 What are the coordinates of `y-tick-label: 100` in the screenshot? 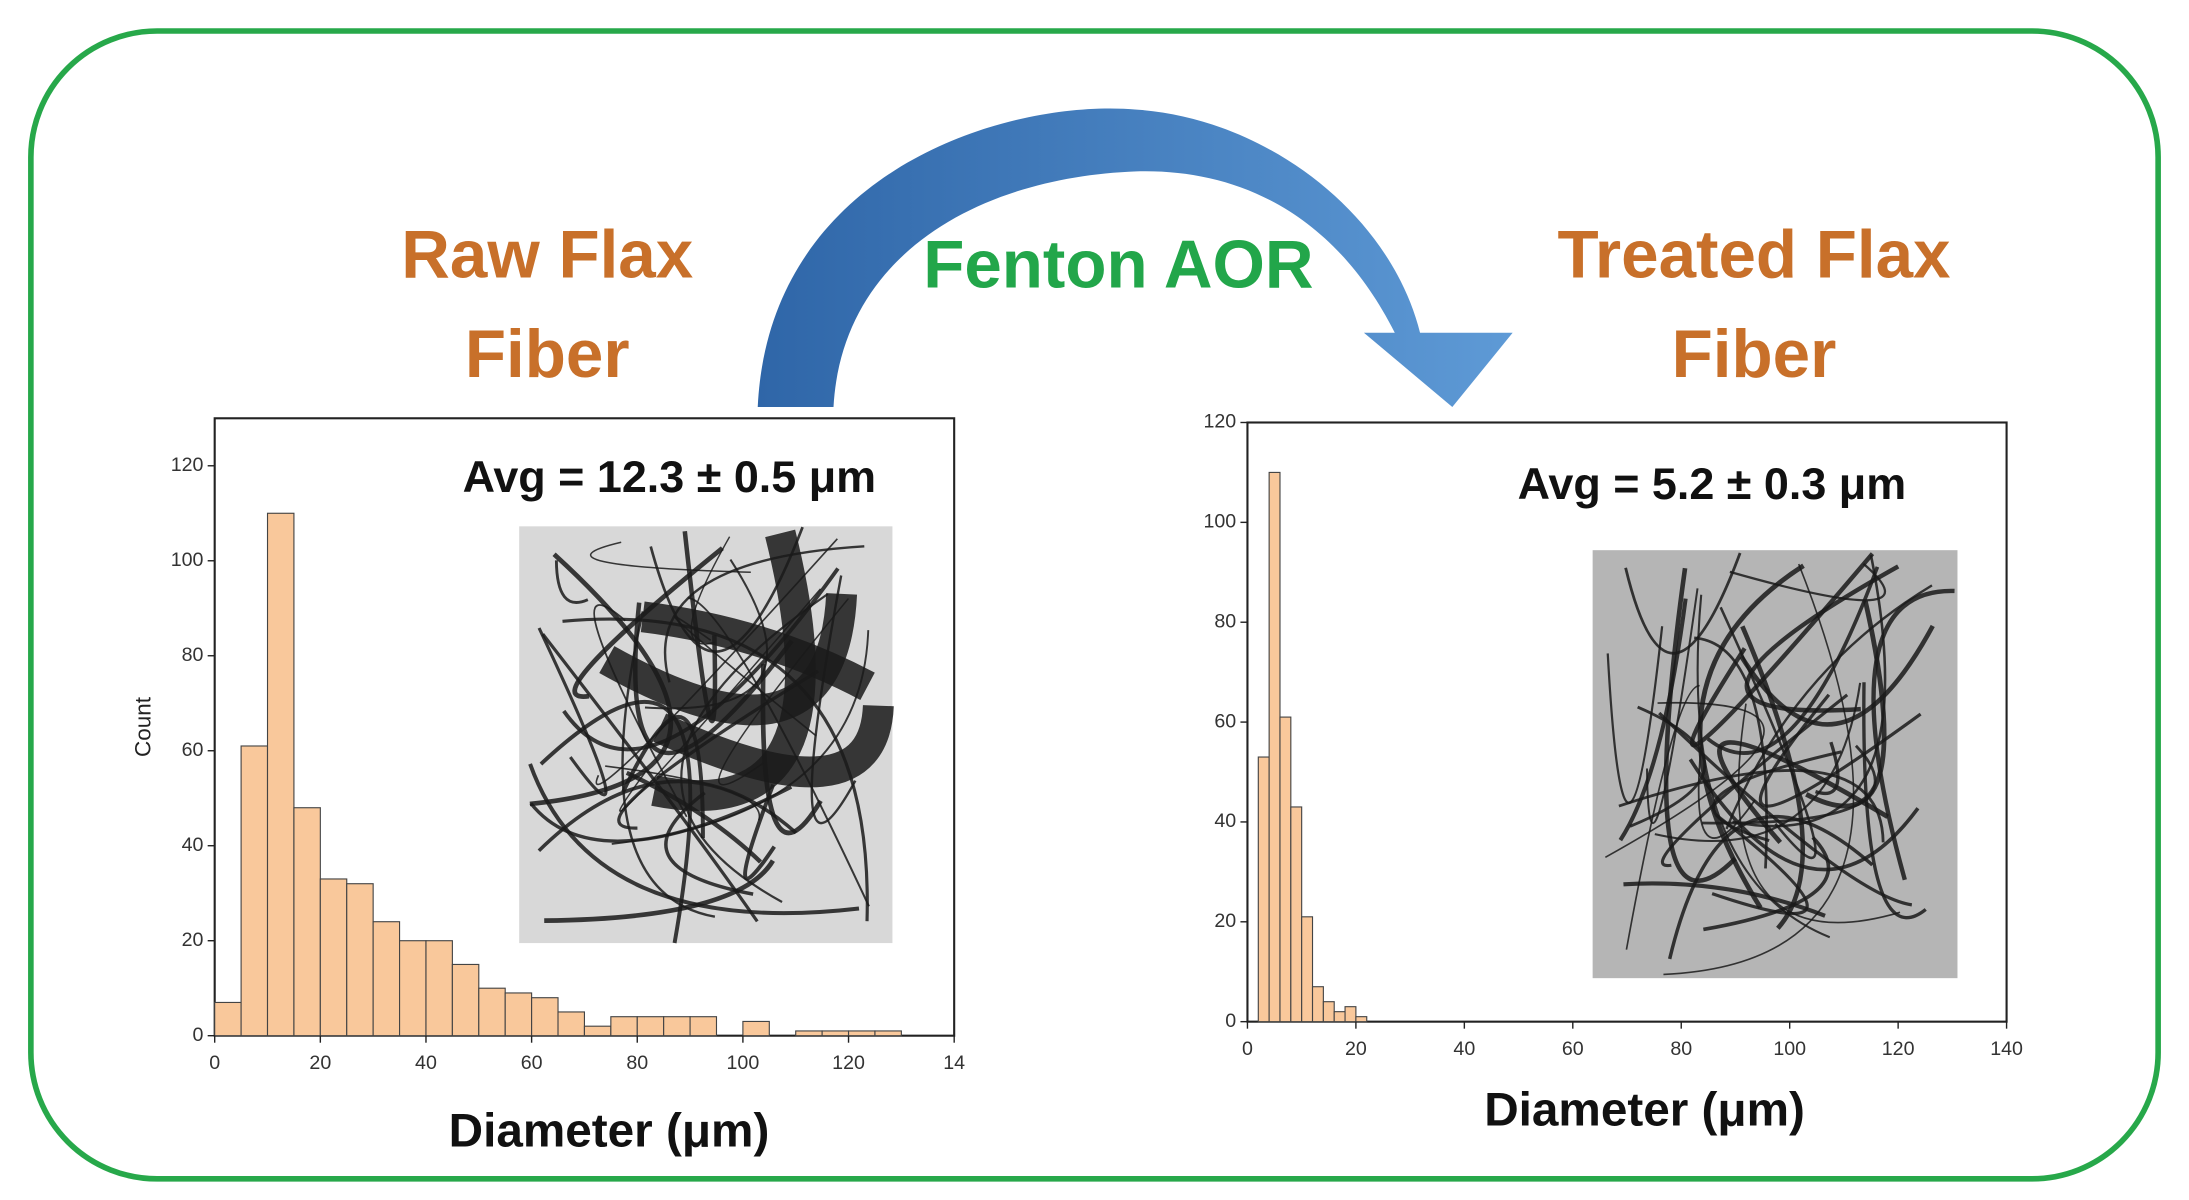 It's located at (187, 560).